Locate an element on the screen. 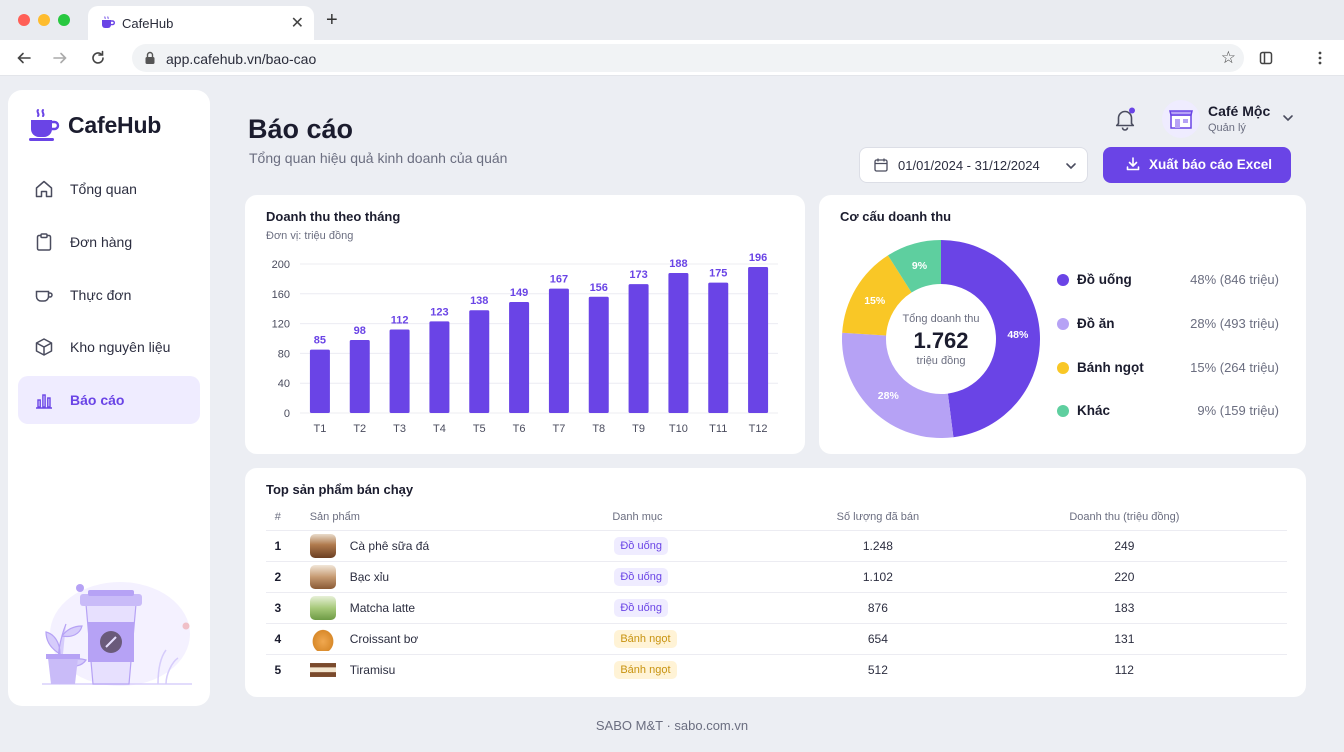 The image size is (1344, 752). tiramisu-thumbnail-icon is located at coordinates (322, 669).